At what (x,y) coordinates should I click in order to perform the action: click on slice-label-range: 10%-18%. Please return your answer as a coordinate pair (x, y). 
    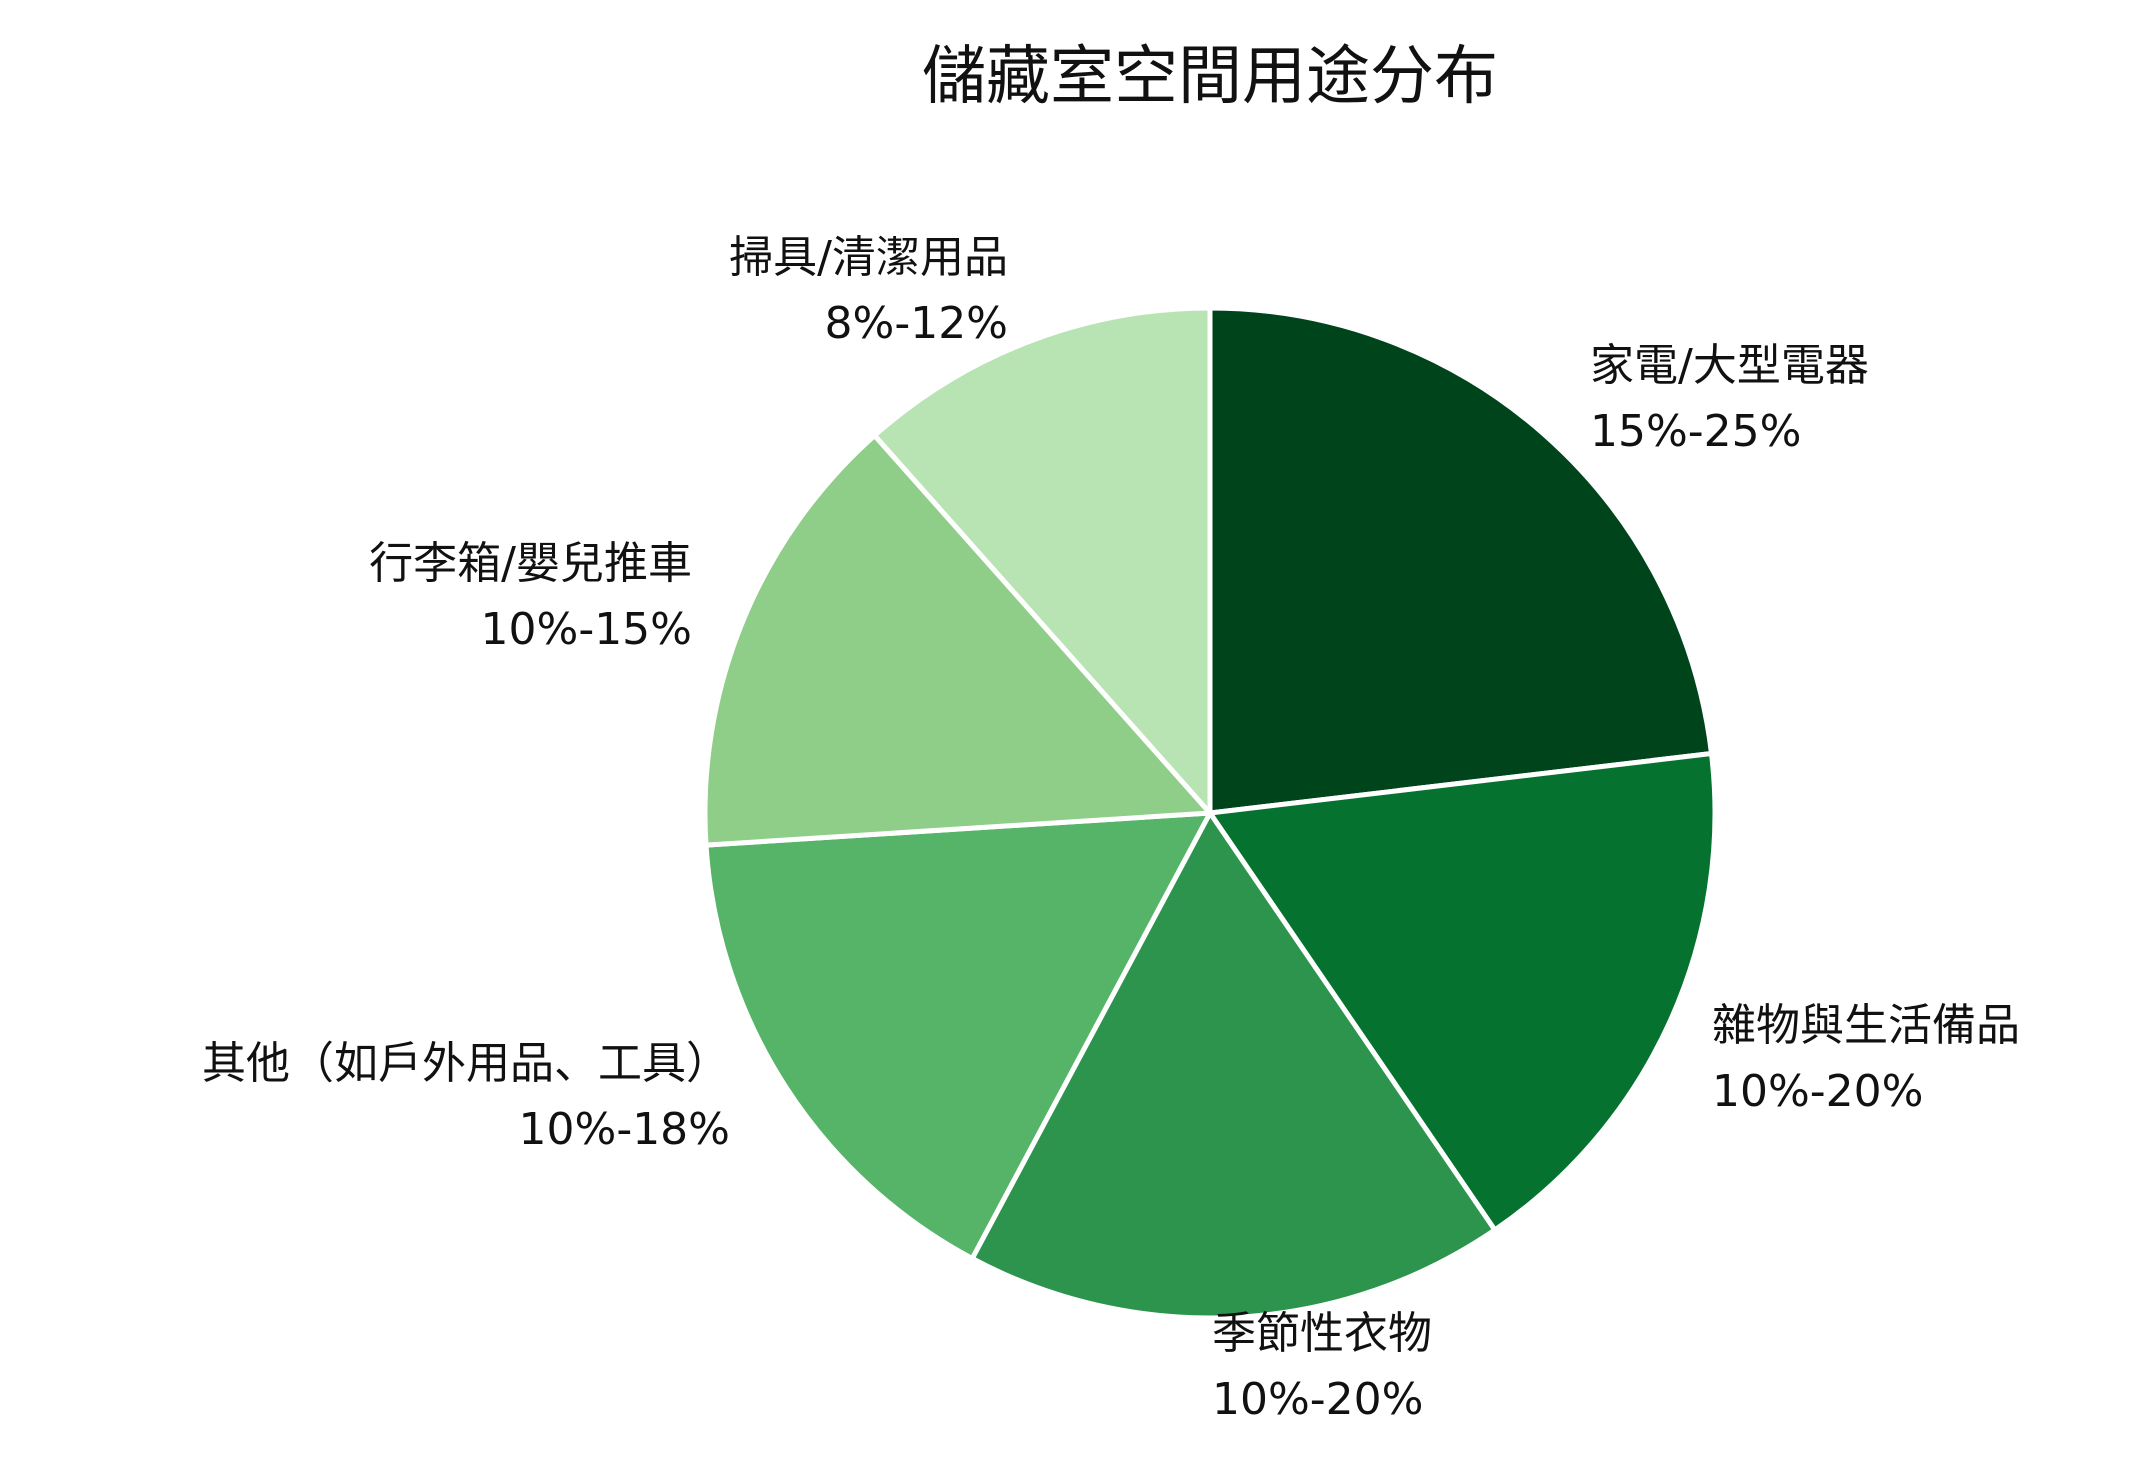
    Looking at the image, I should click on (624, 1129).